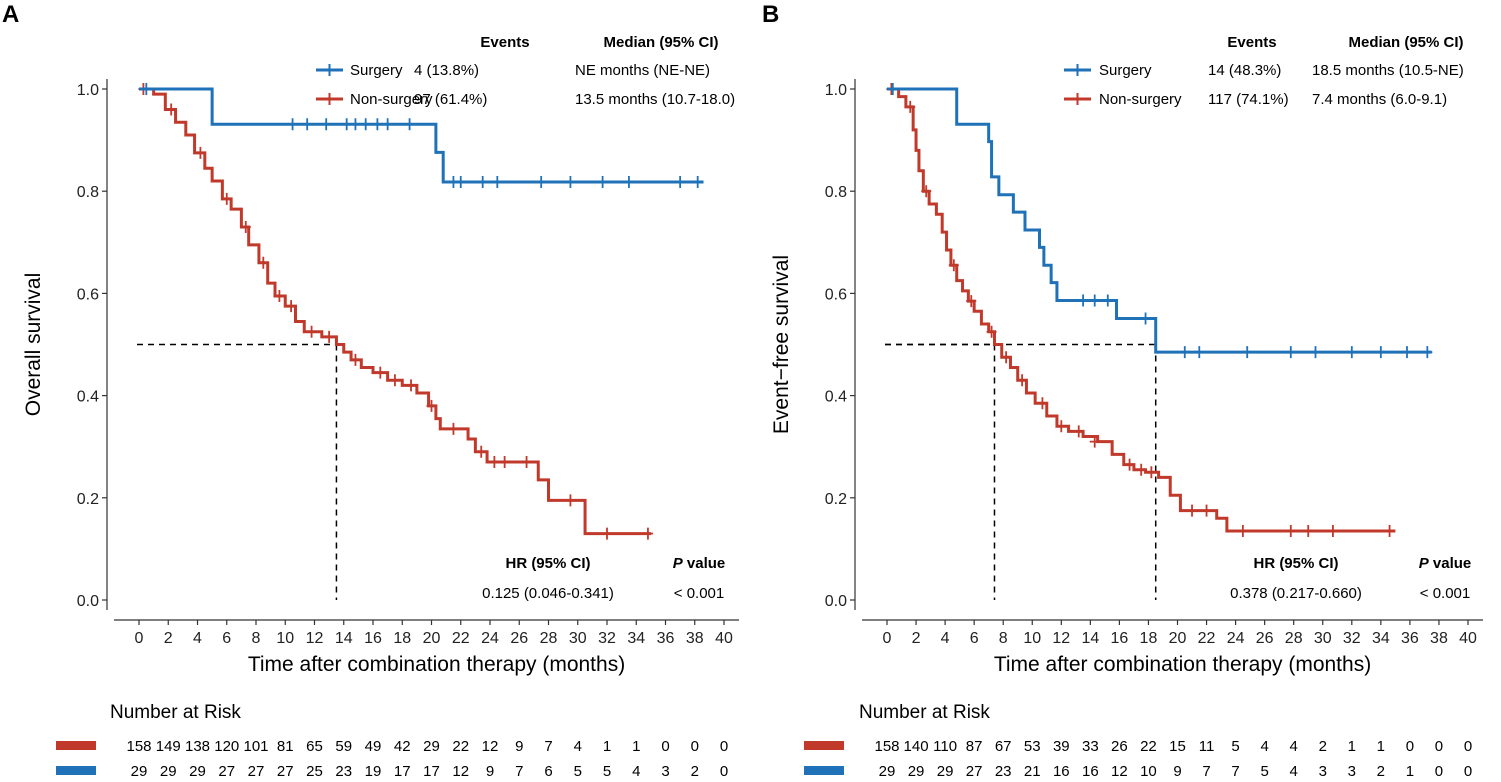 The height and width of the screenshot is (782, 1501). Describe the element at coordinates (226, 746) in the screenshot. I see `risk-count: 120` at that location.